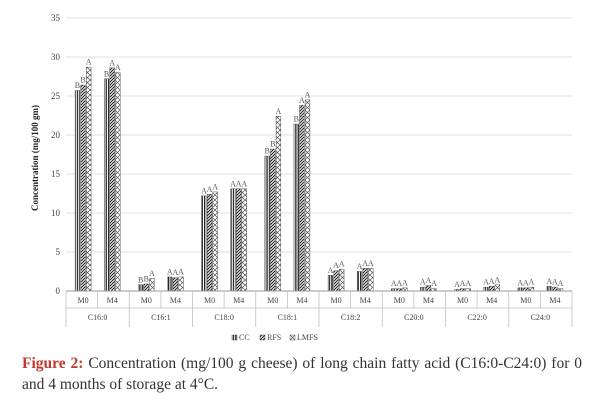  What do you see at coordinates (58, 291) in the screenshot?
I see `y-tick-label: 0` at bounding box center [58, 291].